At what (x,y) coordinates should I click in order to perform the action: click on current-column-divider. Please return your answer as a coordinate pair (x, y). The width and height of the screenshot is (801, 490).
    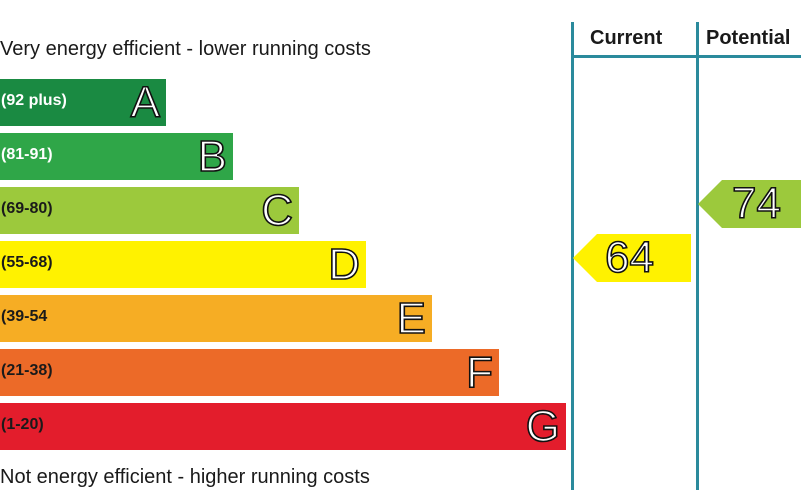
    Looking at the image, I should click on (572, 256).